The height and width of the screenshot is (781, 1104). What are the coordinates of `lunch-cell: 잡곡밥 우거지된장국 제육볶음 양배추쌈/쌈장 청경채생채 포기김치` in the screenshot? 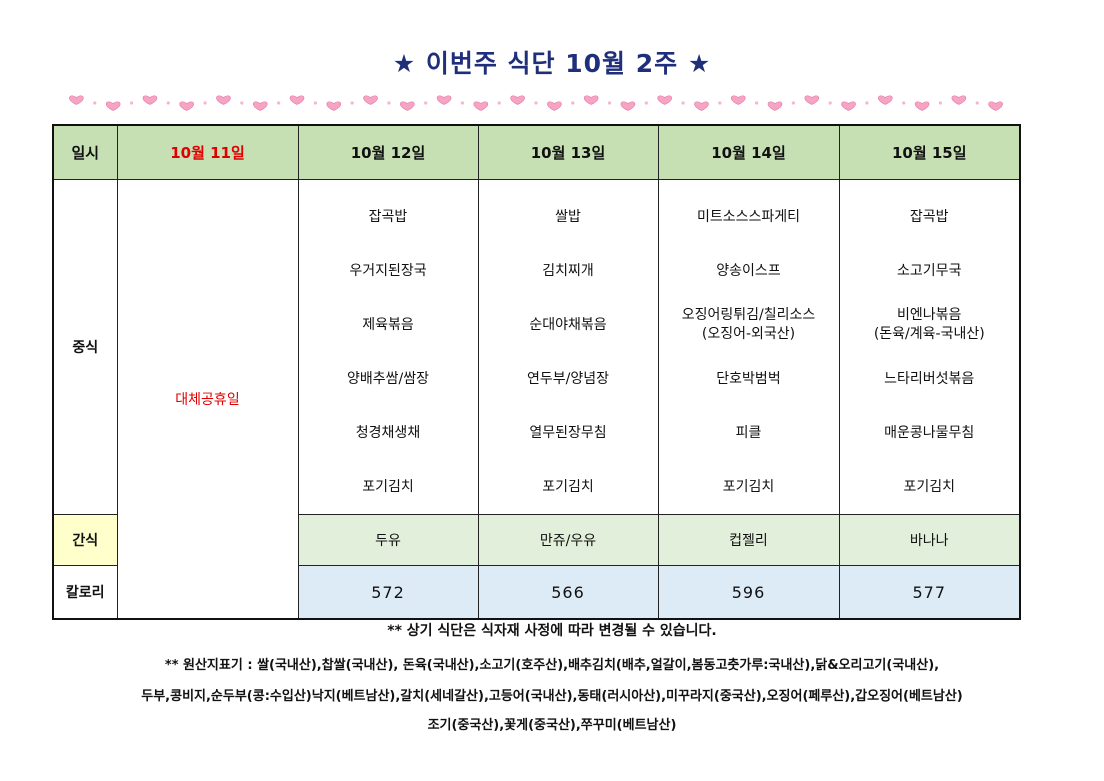 It's located at (388, 347).